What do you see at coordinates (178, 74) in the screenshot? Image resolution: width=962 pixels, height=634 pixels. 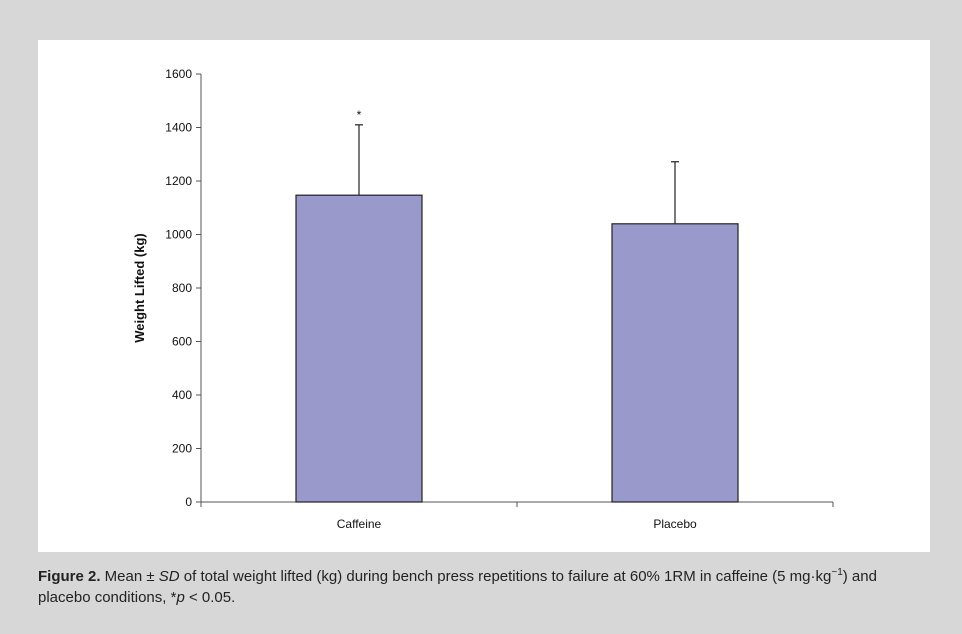 I see `y-tick-label: 1600` at bounding box center [178, 74].